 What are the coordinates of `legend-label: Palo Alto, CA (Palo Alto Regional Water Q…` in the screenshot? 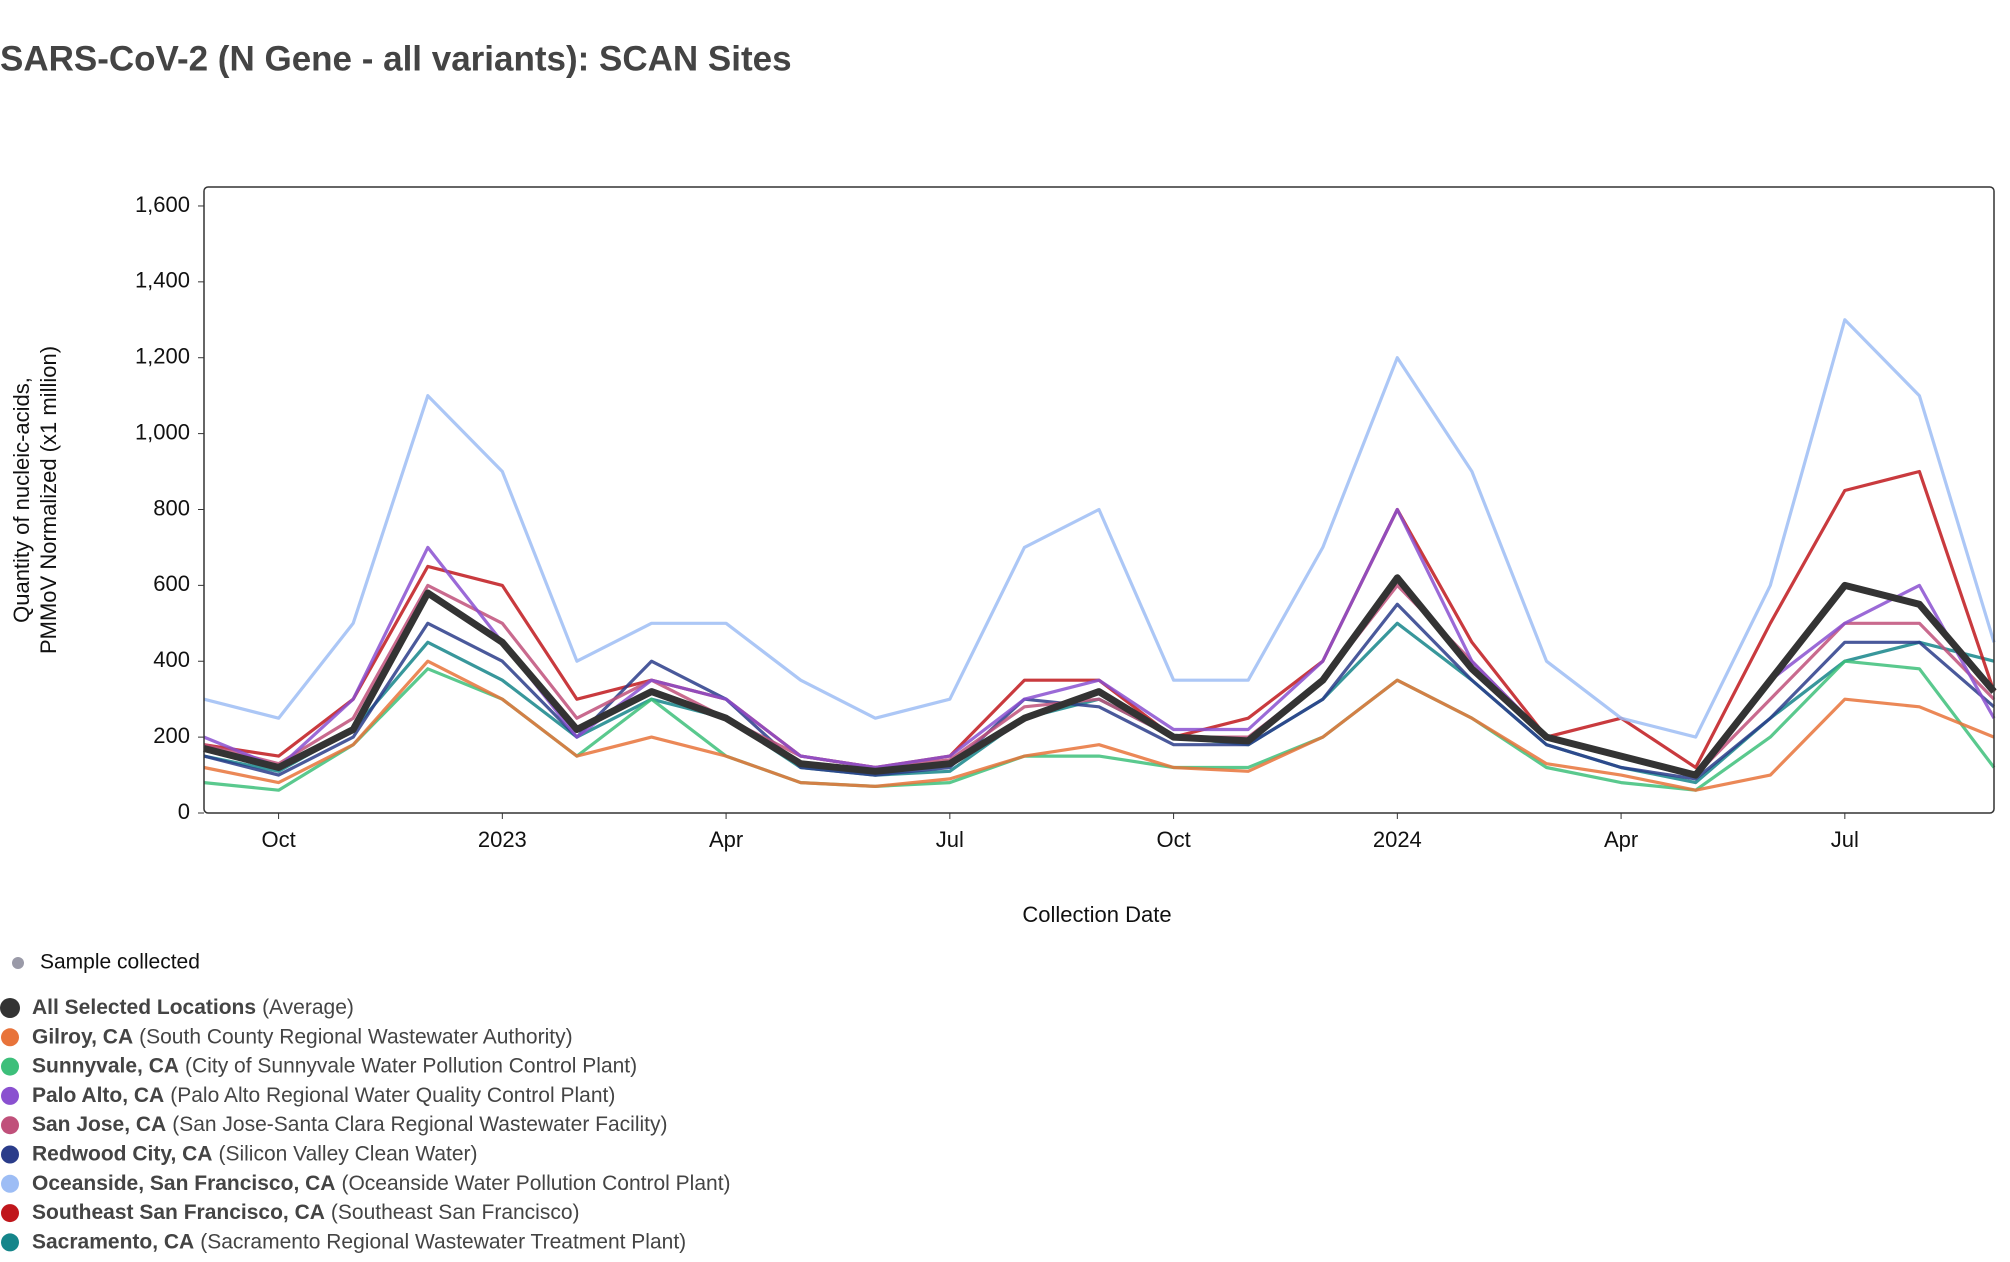 It's located at (323, 1094).